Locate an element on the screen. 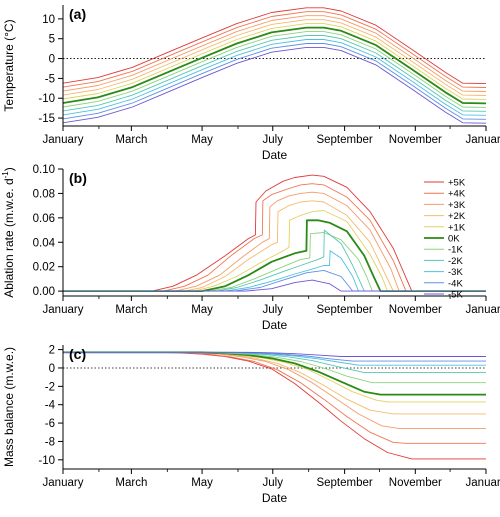 The width and height of the screenshot is (500, 517). legend-label: +2K is located at coordinates (457, 216).